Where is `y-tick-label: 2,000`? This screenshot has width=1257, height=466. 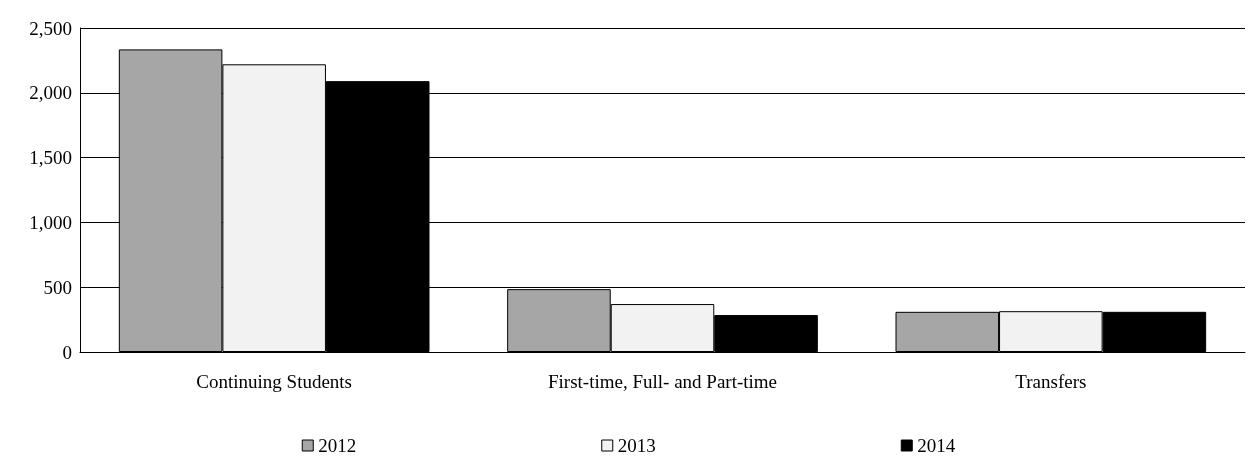
y-tick-label: 2,000 is located at coordinates (50, 93).